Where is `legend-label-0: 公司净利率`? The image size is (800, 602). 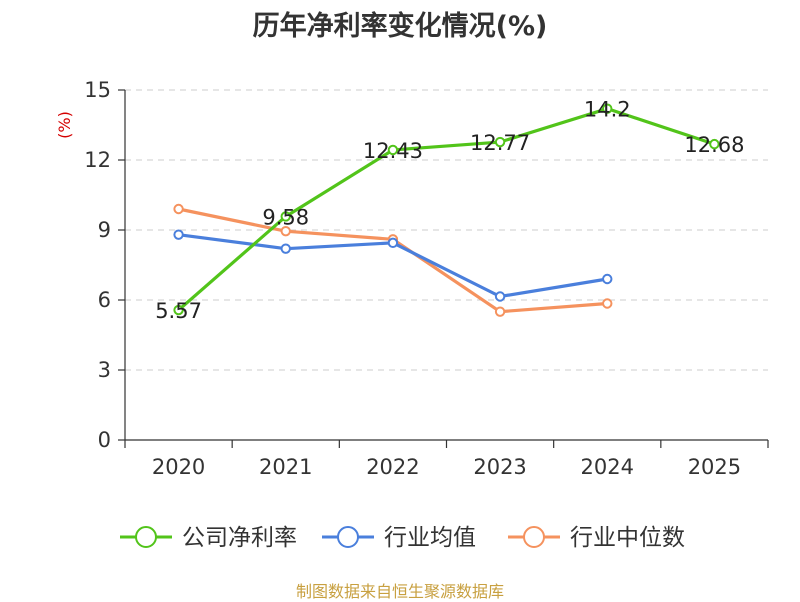 legend-label-0: 公司净利率 is located at coordinates (239, 538).